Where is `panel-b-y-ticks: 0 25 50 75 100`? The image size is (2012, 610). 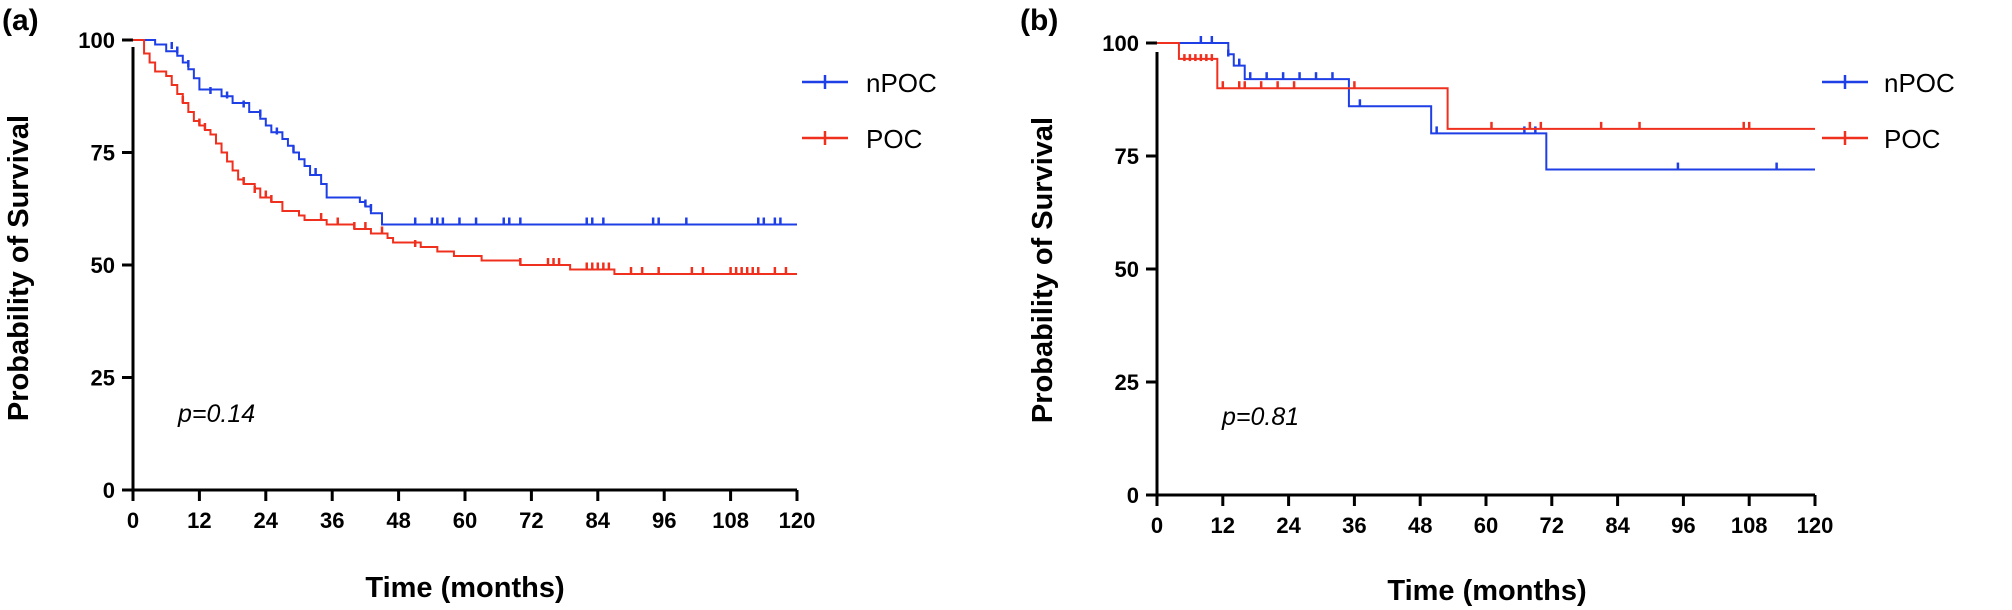 panel-b-y-ticks: 0 25 50 75 100 is located at coordinates (1129, 269).